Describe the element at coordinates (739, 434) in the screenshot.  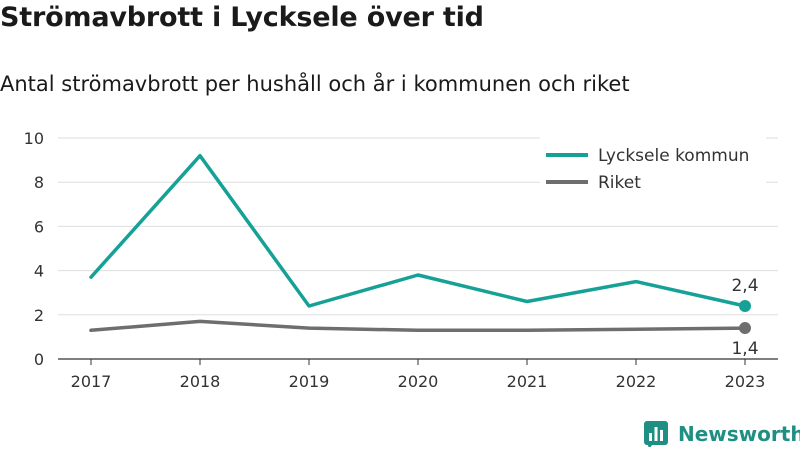
I see `brand-name: Newsworthy` at that location.